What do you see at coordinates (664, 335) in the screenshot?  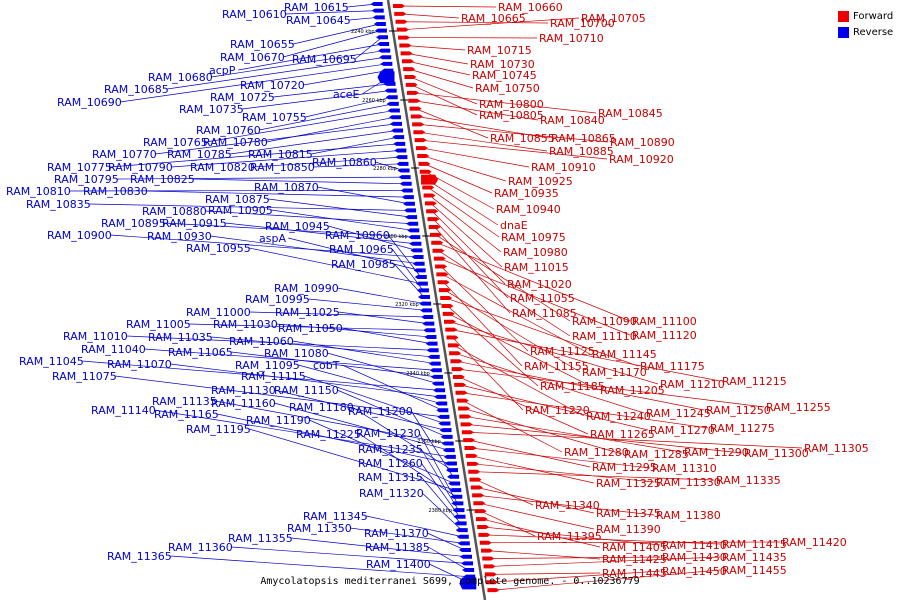 I see `forward-gene-label: RAM_11120` at bounding box center [664, 335].